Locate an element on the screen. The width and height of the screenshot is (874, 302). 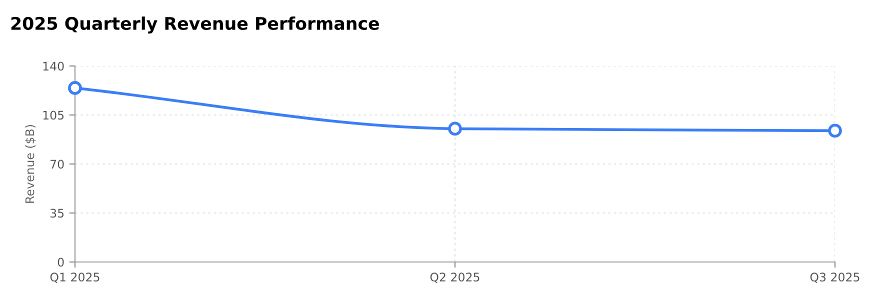
y-tick-label: 105 is located at coordinates (53, 115).